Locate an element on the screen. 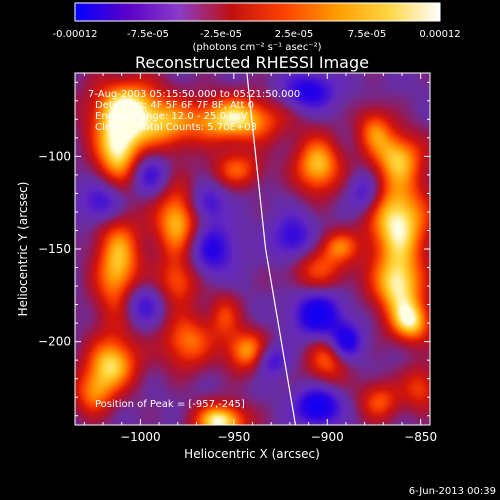 The width and height of the screenshot is (500, 500). colorbar-units: (photons cm⁻² s⁻¹ asec⁻²) is located at coordinates (256, 47).